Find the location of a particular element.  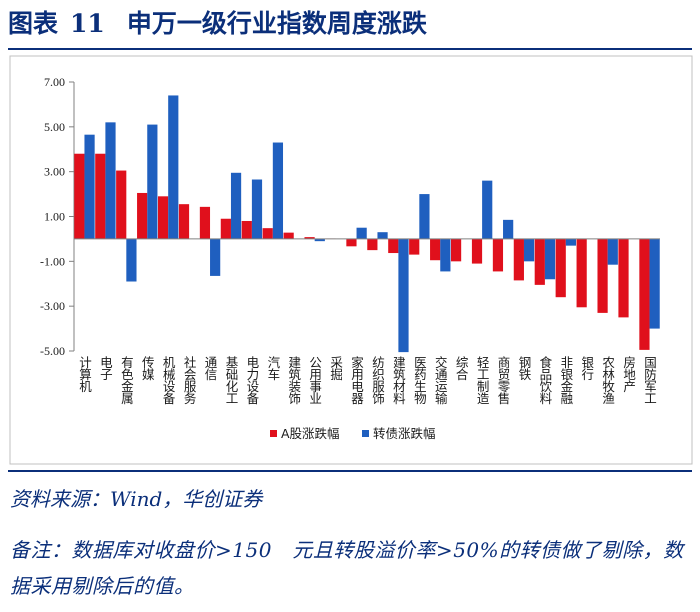

category-label: 国防军工 is located at coordinates (649, 380).